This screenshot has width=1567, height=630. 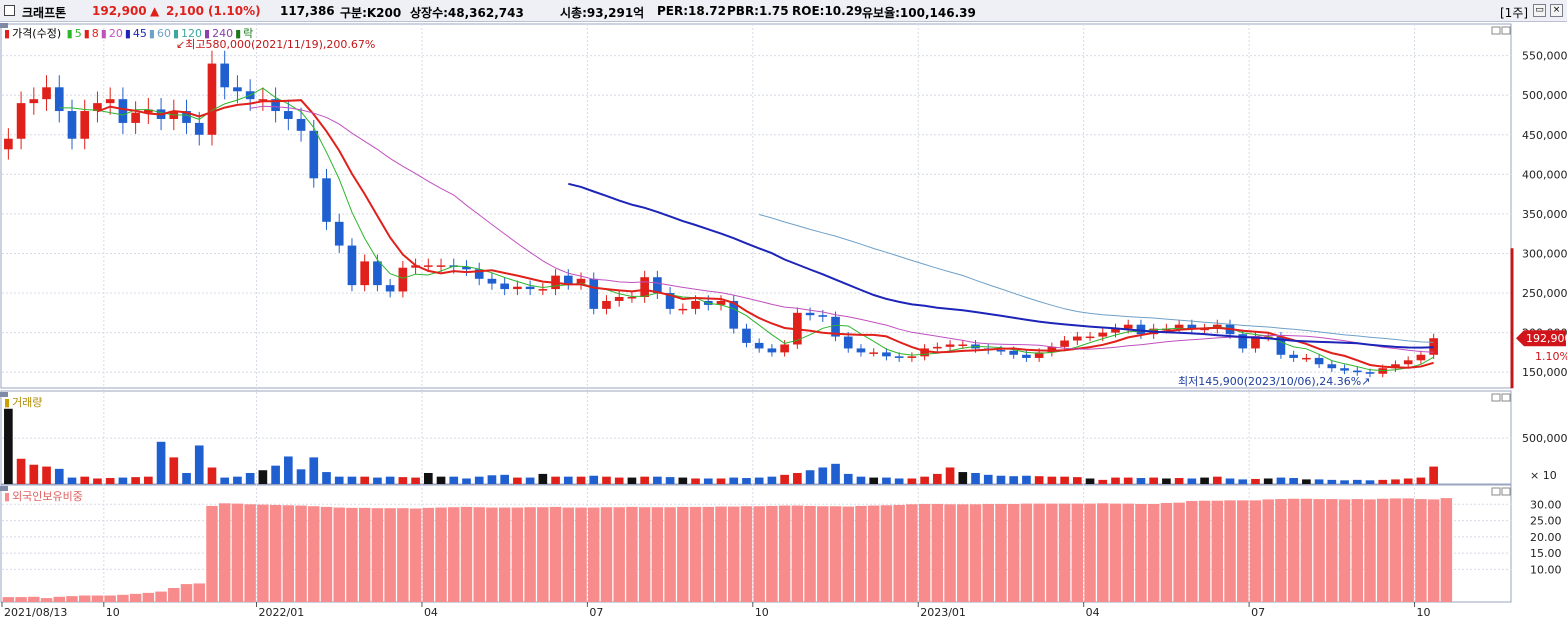 What do you see at coordinates (43, 496) in the screenshot?
I see `foreign-legend: ▮ 외국인보유비중` at bounding box center [43, 496].